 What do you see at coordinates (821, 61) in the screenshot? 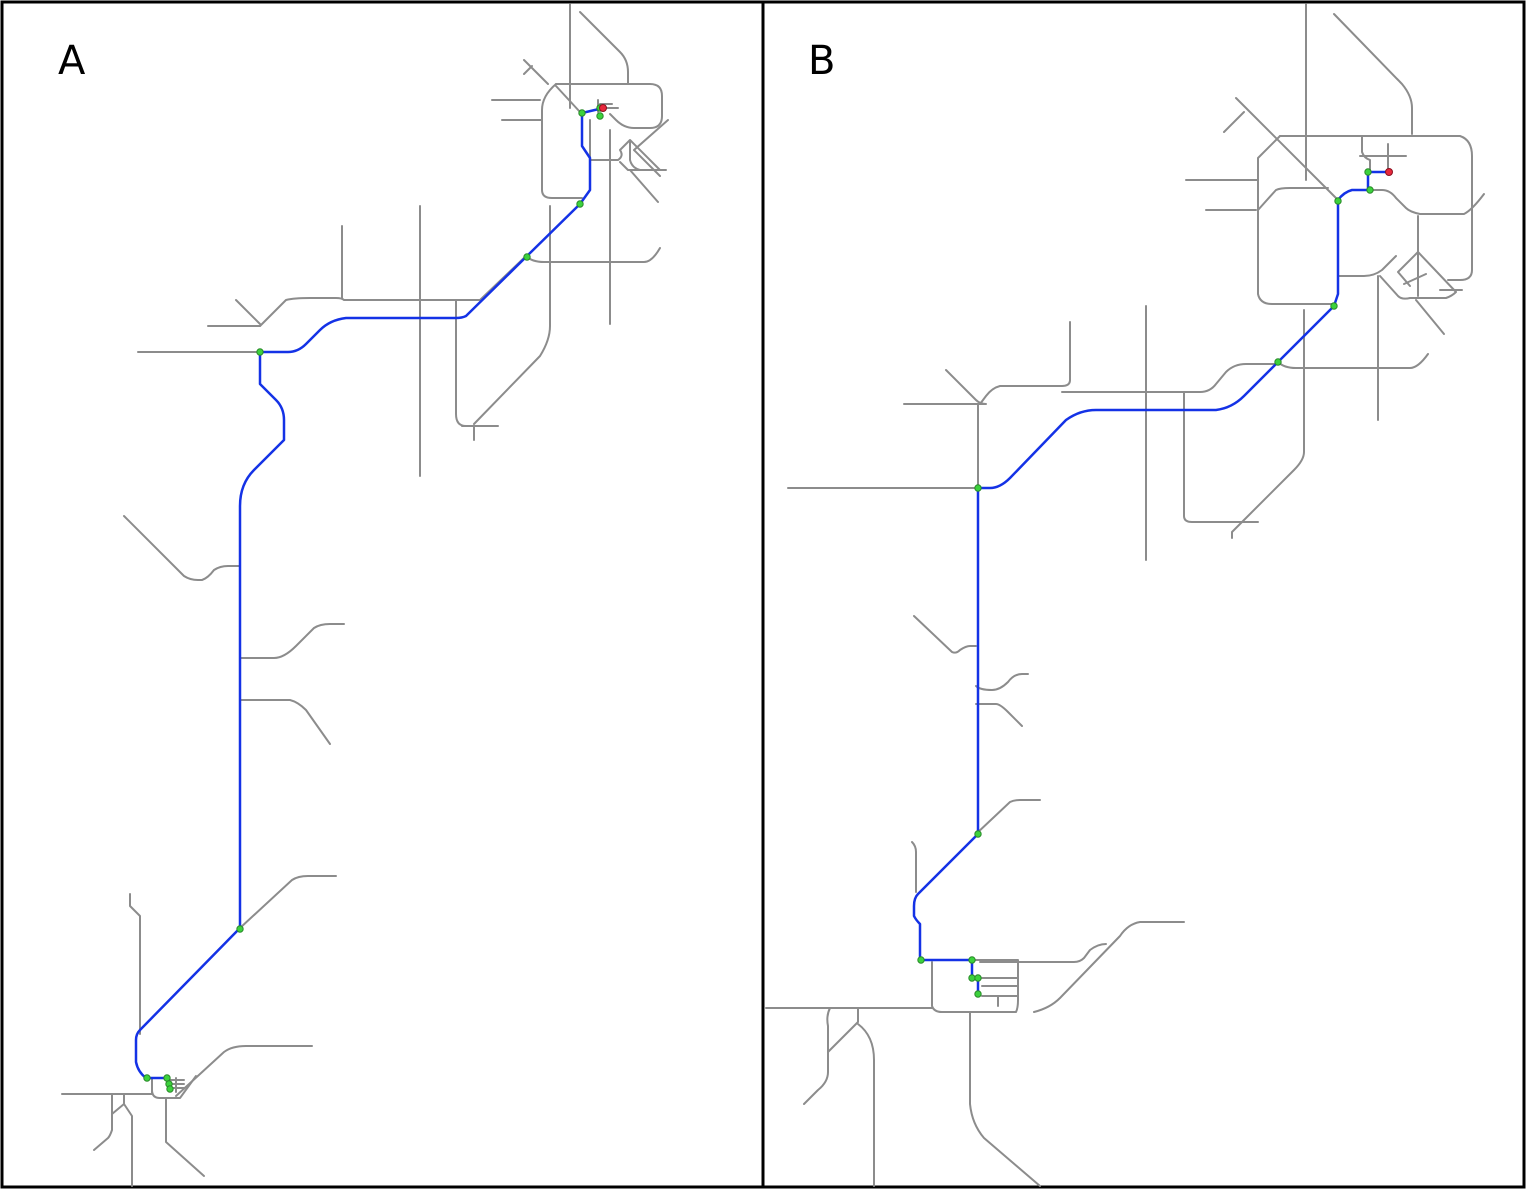
I see `panel-b-label: B` at bounding box center [821, 61].